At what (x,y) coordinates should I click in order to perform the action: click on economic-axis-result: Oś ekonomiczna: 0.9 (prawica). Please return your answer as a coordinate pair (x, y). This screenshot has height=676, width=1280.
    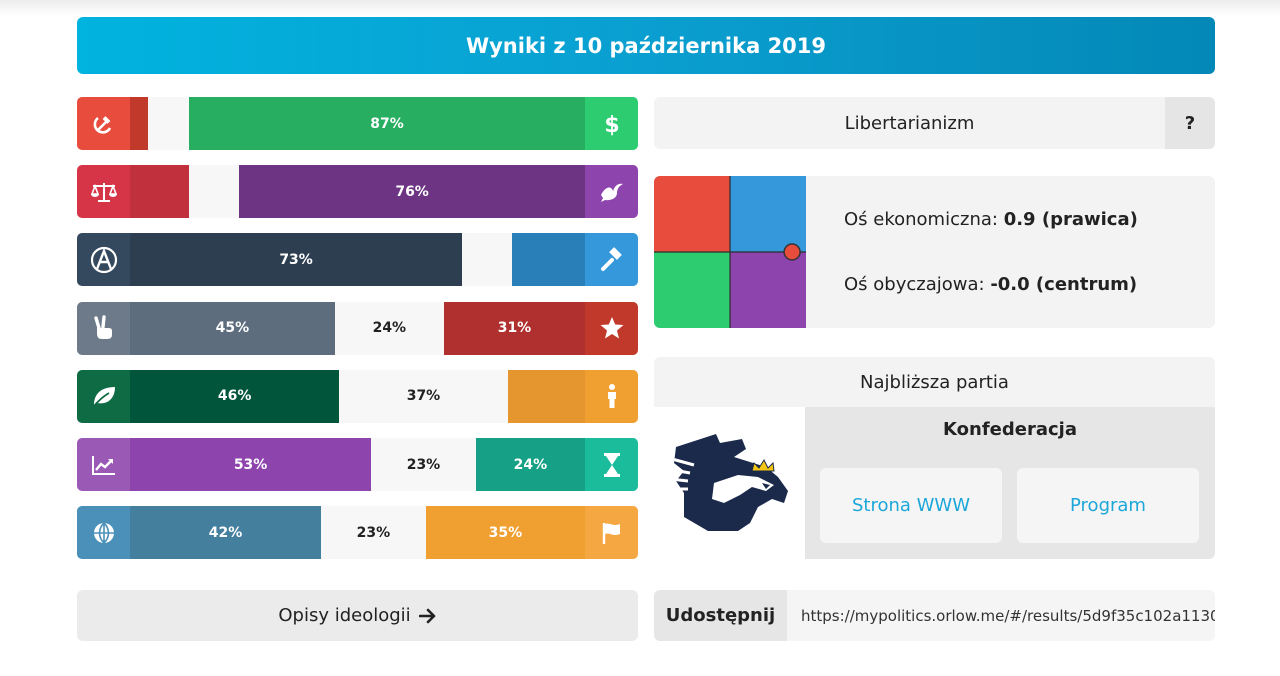
    Looking at the image, I should click on (991, 219).